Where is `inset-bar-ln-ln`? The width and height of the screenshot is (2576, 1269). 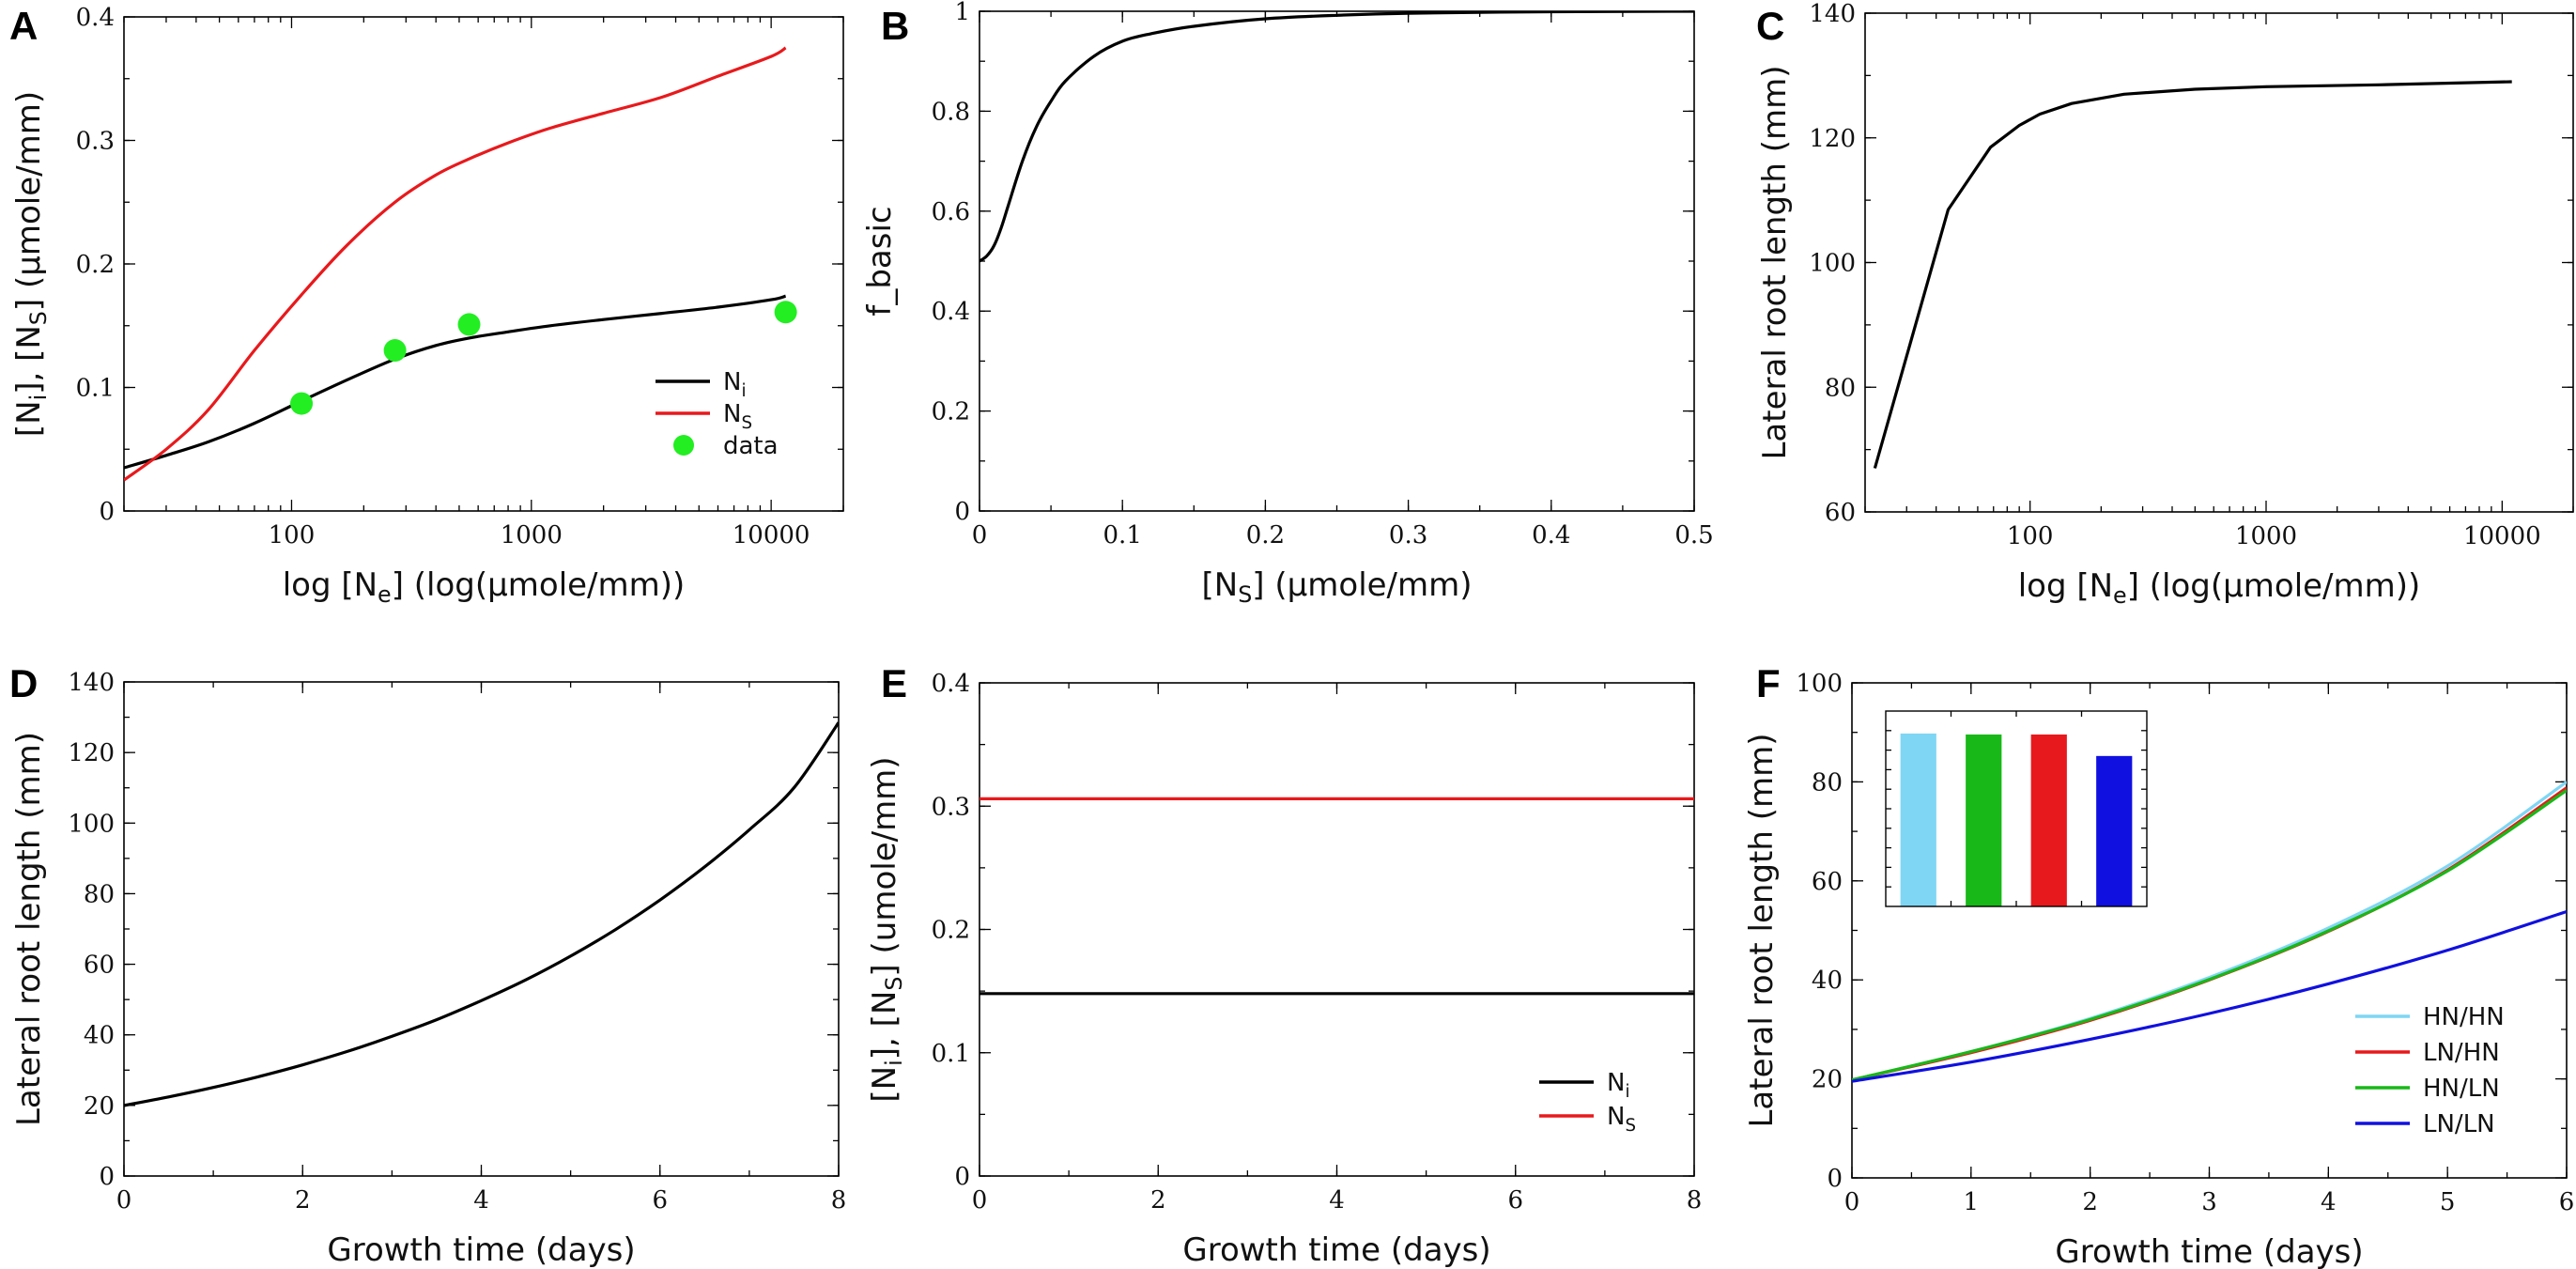
inset-bar-ln-ln is located at coordinates (2114, 831).